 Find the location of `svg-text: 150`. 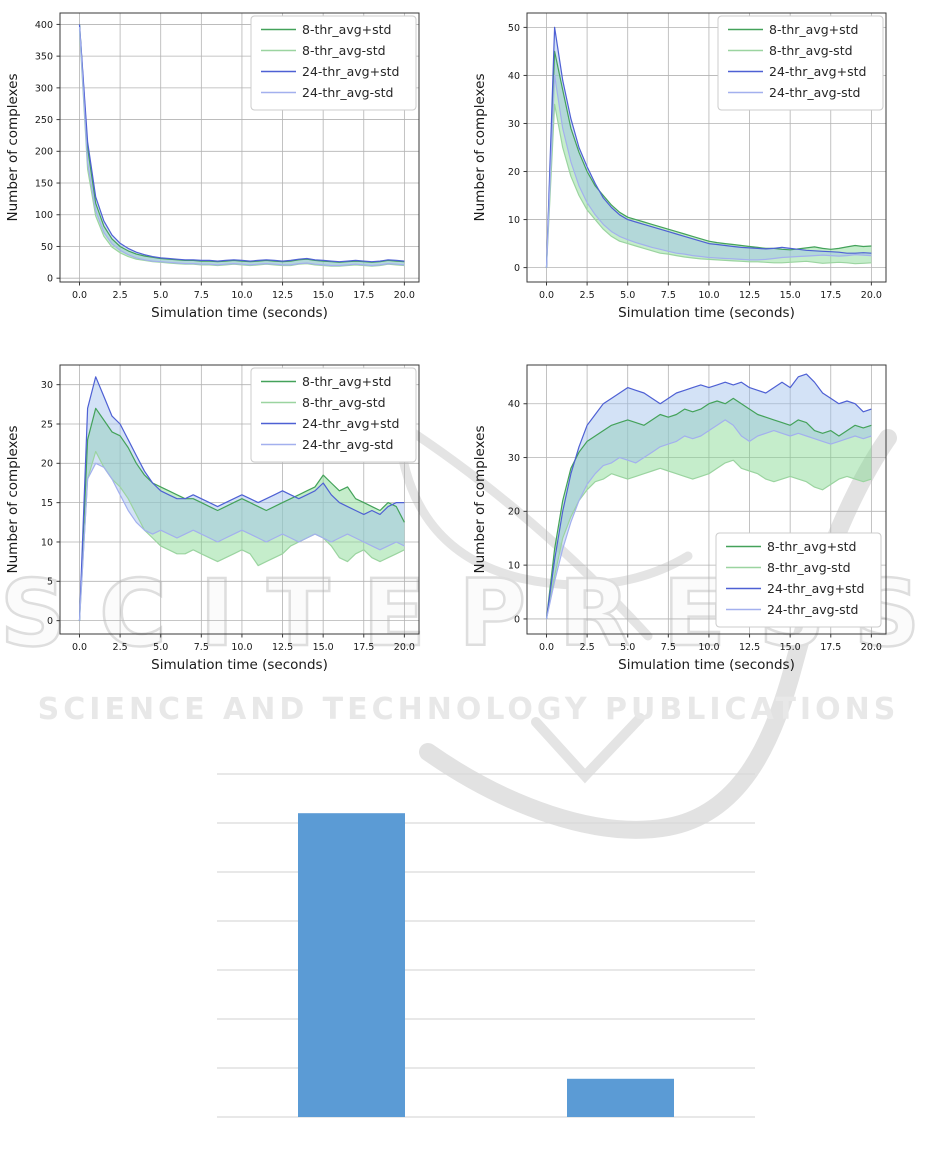

svg-text: 150 is located at coordinates (44, 183).